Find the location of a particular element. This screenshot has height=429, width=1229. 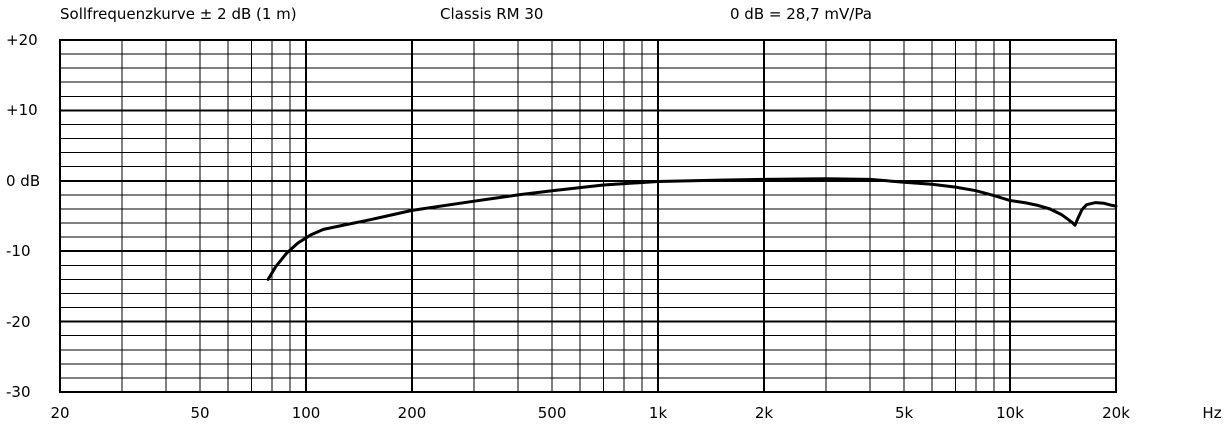

y-tick-label: 0 dB is located at coordinates (23, 180).